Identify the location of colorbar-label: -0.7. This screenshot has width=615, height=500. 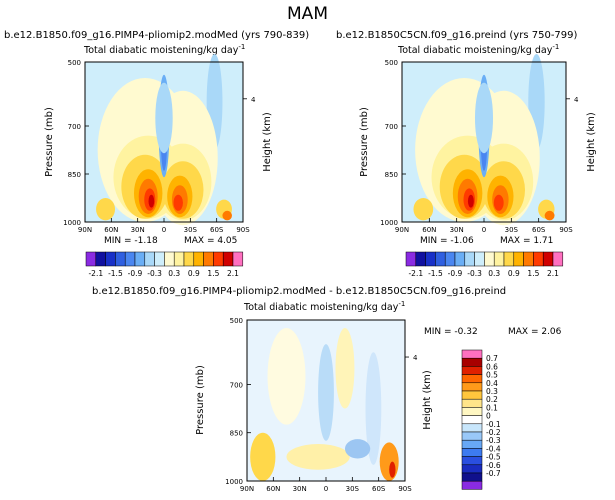
(493, 473).